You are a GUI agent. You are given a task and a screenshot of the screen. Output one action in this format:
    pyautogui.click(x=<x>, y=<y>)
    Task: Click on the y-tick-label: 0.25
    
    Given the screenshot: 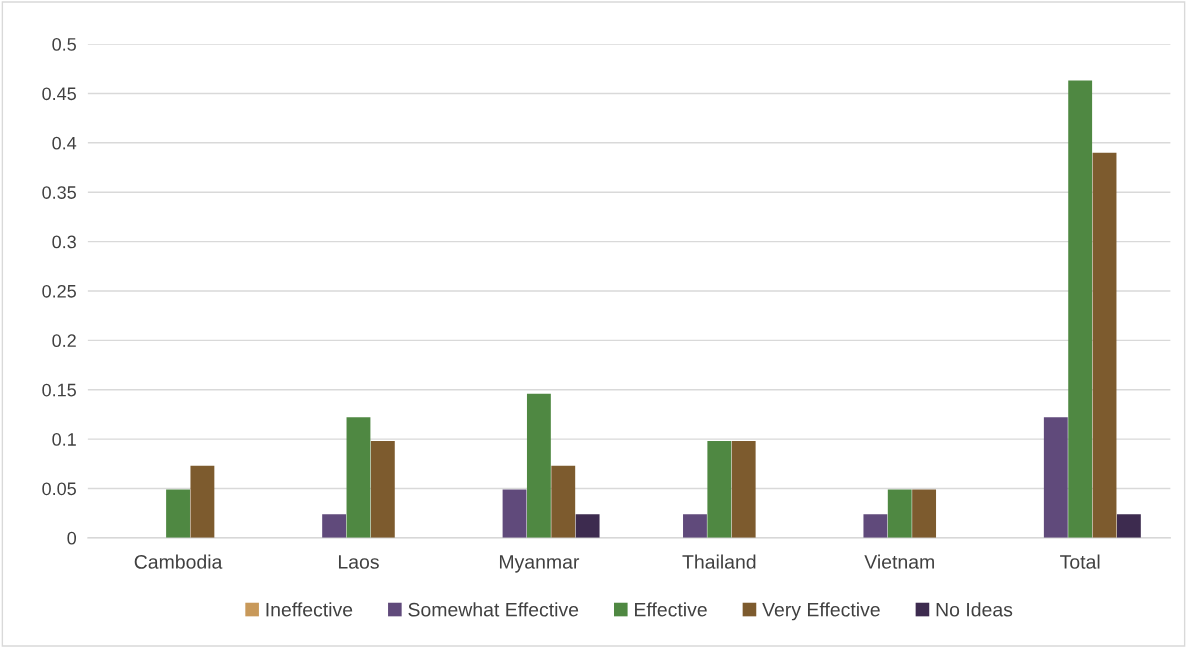 What is the action you would take?
    pyautogui.click(x=59, y=291)
    